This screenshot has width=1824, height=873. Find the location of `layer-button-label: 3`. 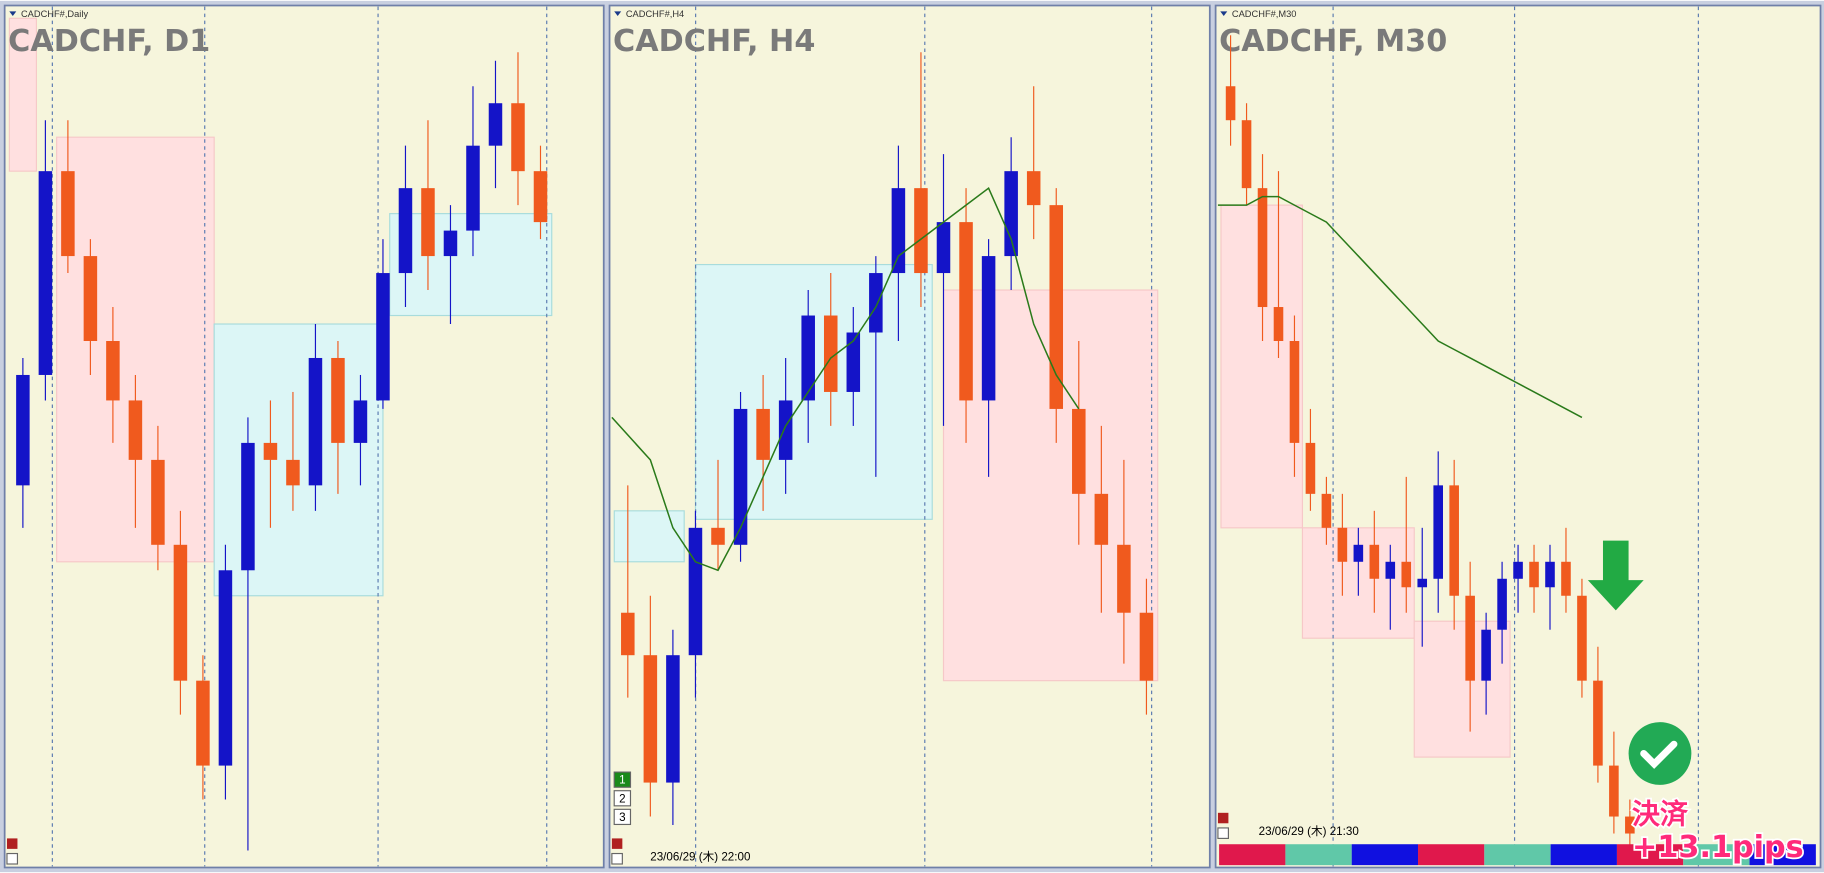

layer-button-label: 3 is located at coordinates (622, 817).